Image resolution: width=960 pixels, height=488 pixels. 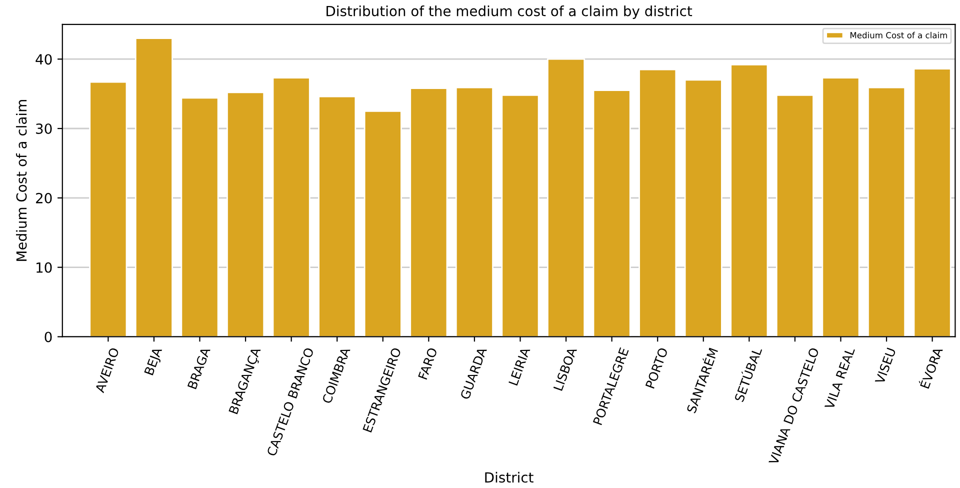 I want to click on x-tick-label: BEJA, so click(x=154, y=361).